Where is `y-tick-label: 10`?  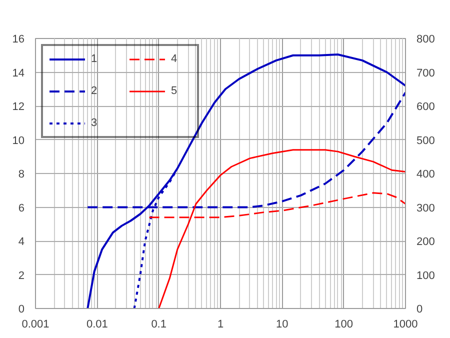 y-tick-label: 10 is located at coordinates (18, 140).